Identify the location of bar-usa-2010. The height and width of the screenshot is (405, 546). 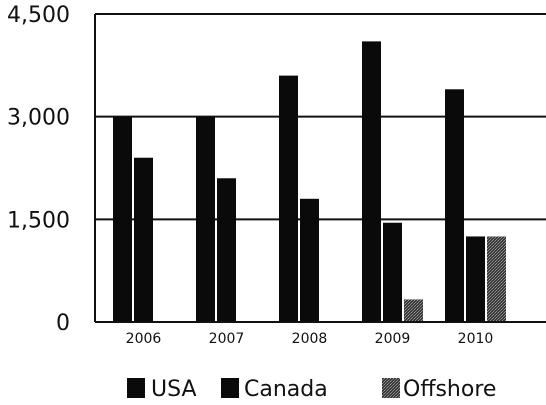
(454, 206).